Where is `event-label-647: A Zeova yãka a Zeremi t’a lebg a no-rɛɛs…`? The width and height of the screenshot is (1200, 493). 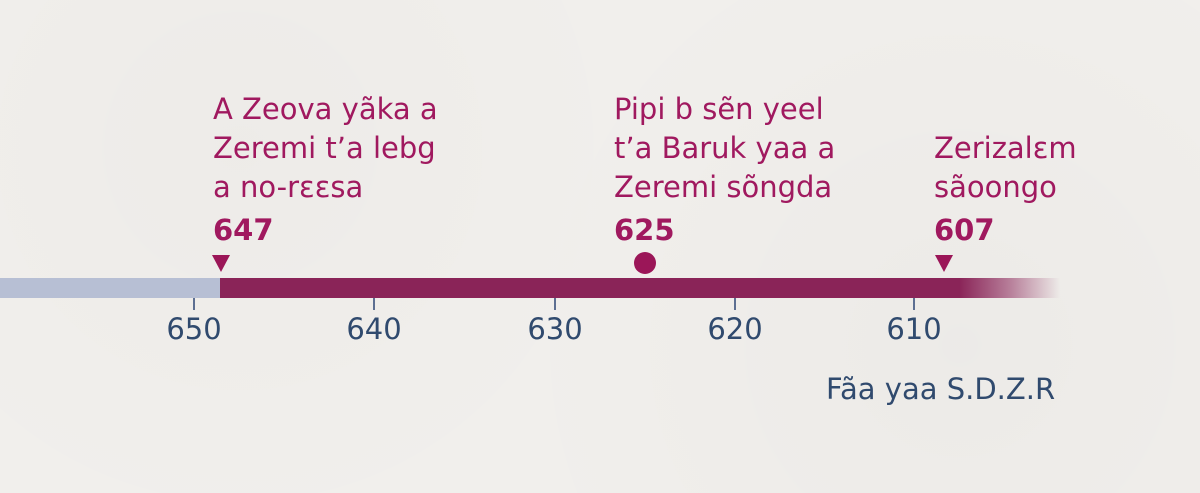 event-label-647: A Zeova yãka a Zeremi t’a lebg a no-rɛɛs… is located at coordinates (325, 148).